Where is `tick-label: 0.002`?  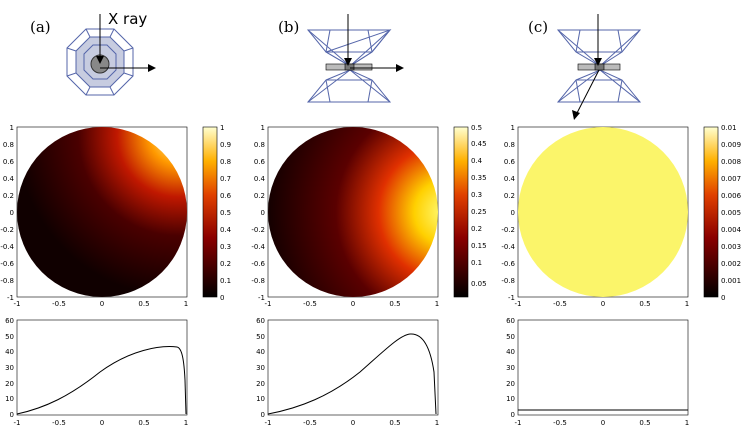 tick-label: 0.002 is located at coordinates (731, 264).